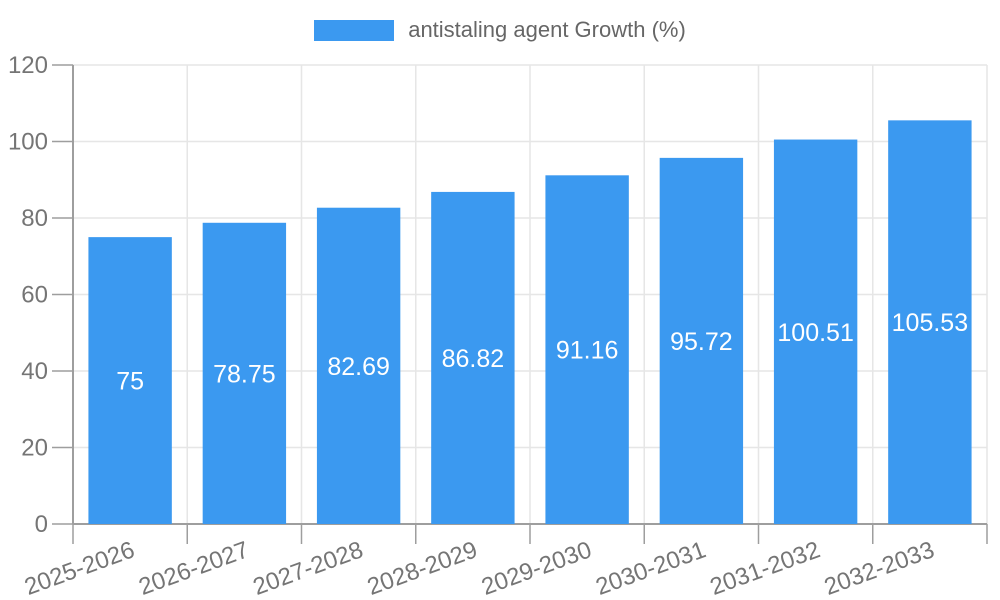 This screenshot has width=1000, height=600. I want to click on x-axis-tick-label: 2025-2026, so click(79, 568).